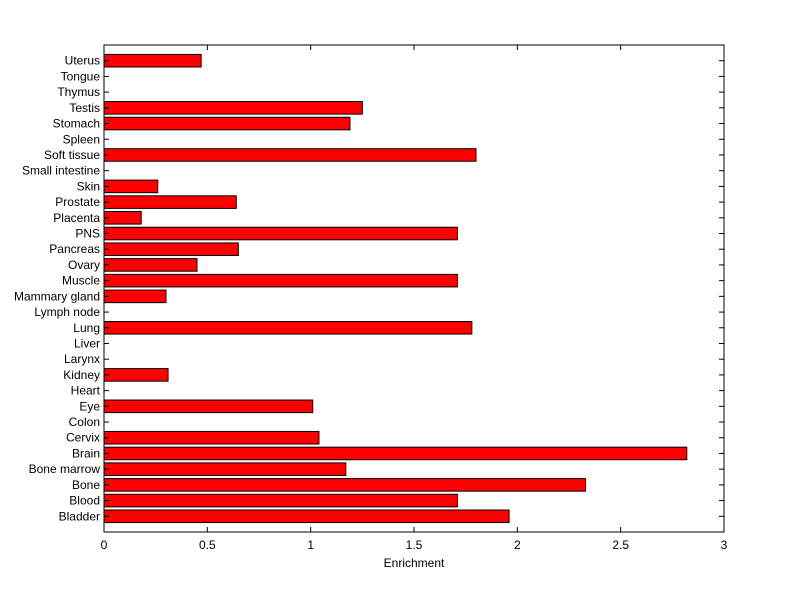 This screenshot has height=599, width=800. Describe the element at coordinates (72, 155) in the screenshot. I see `y-tick-label: Soft tissue` at that location.